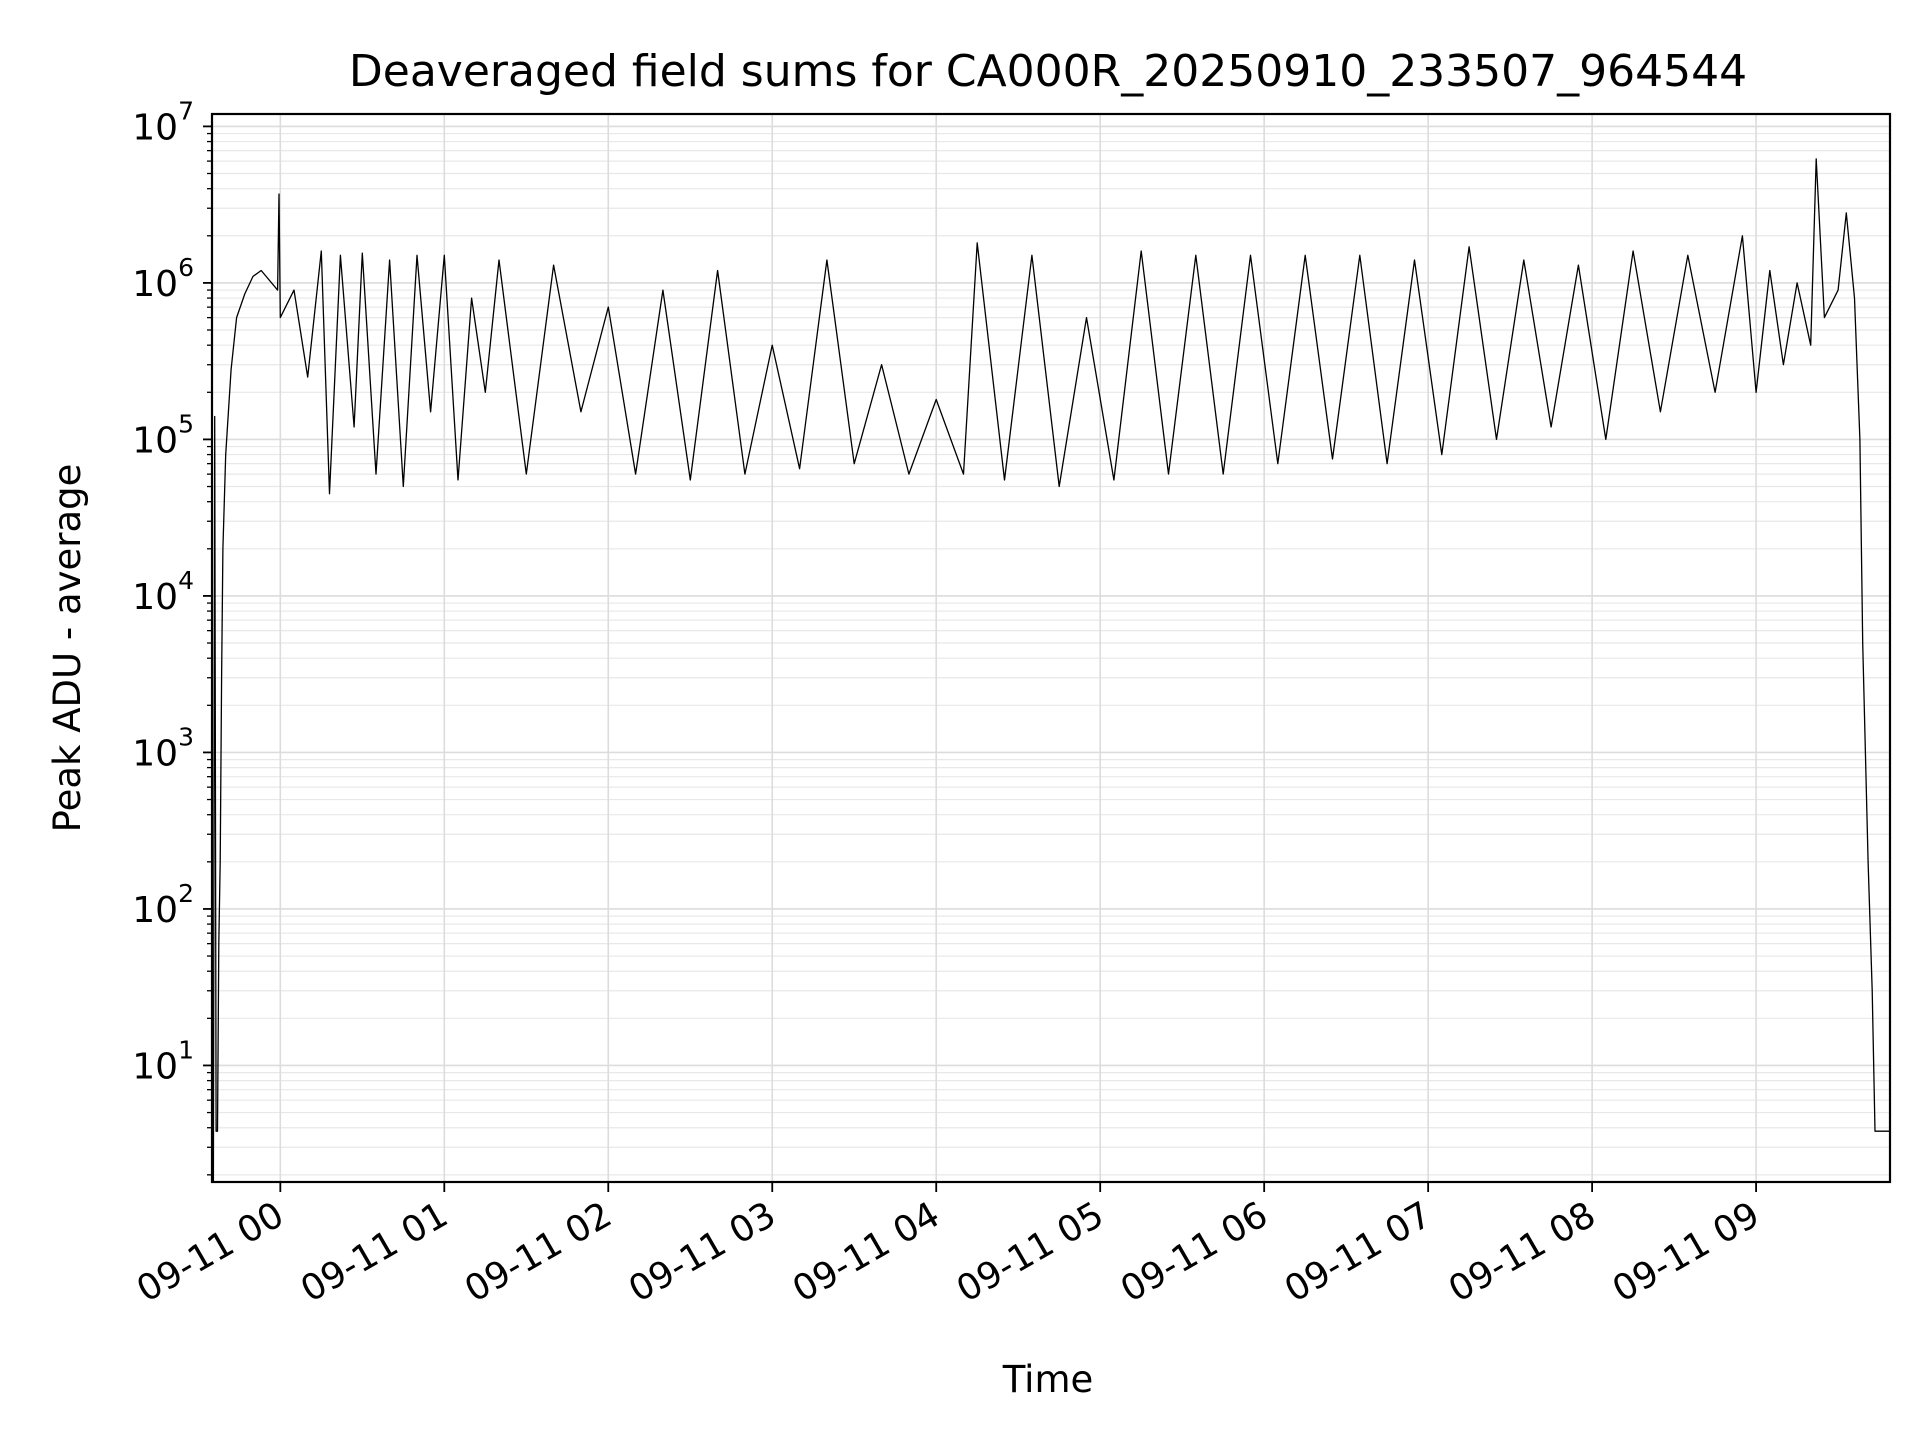  I want to click on y-tick-label: 10⁵, so click(163, 435).